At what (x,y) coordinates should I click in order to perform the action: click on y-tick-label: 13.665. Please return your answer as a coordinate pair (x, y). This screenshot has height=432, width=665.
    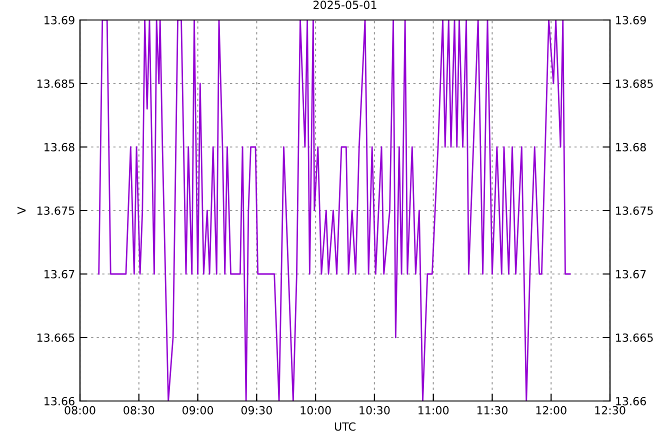
    Looking at the image, I should click on (55, 337).